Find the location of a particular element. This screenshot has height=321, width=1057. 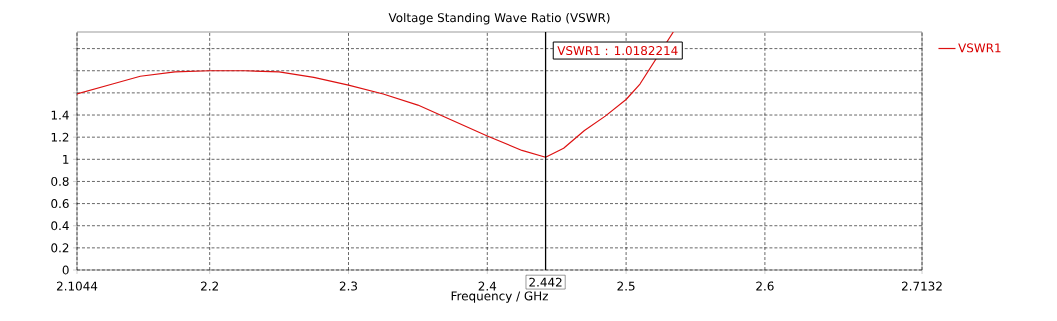

x-tick-label: 2.3 is located at coordinates (348, 286).